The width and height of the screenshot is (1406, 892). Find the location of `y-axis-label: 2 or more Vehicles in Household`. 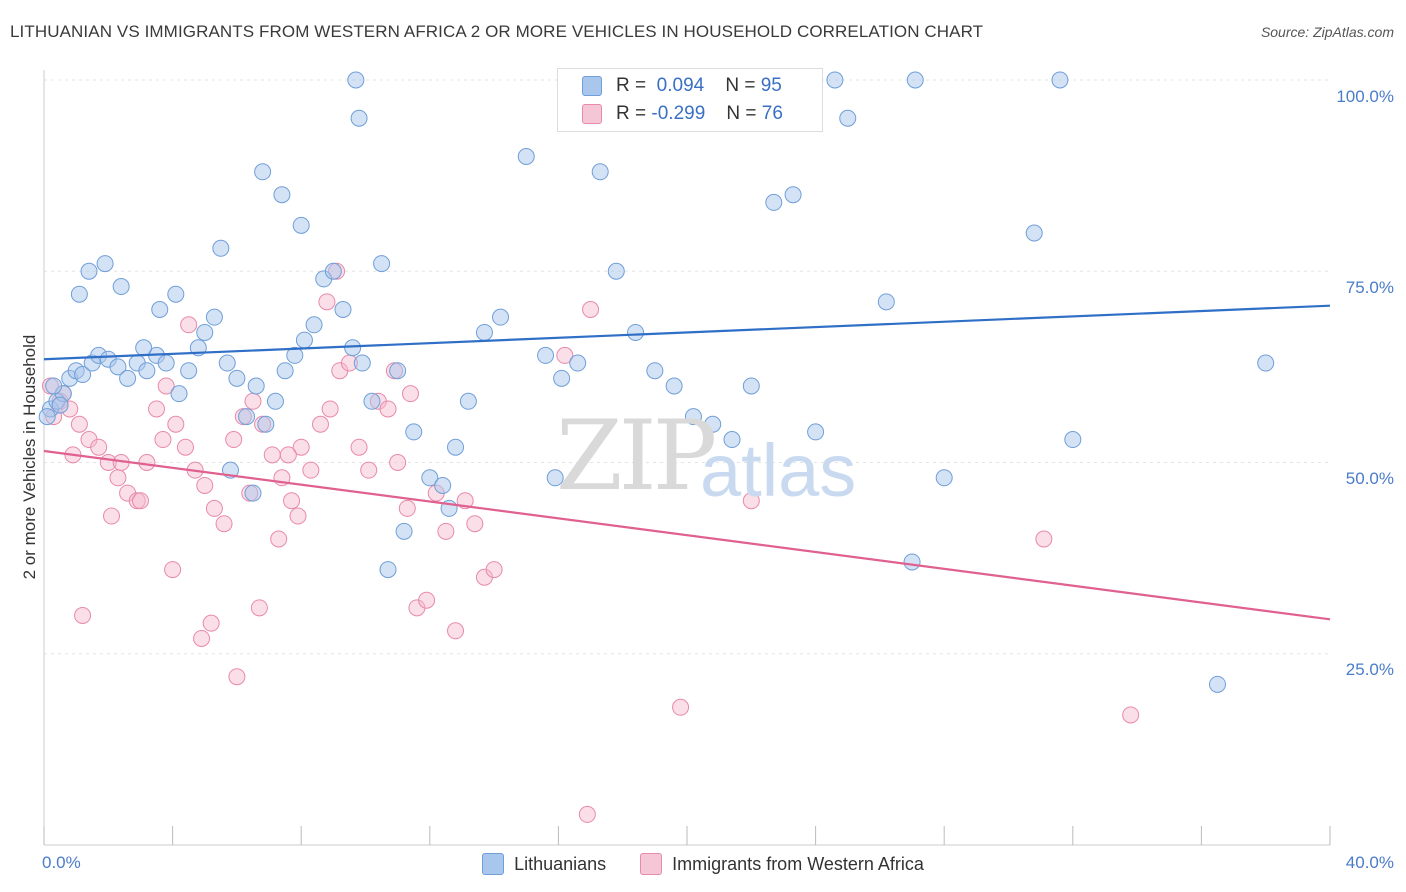

y-axis-label: 2 or more Vehicles in Household is located at coordinates (29, 457).